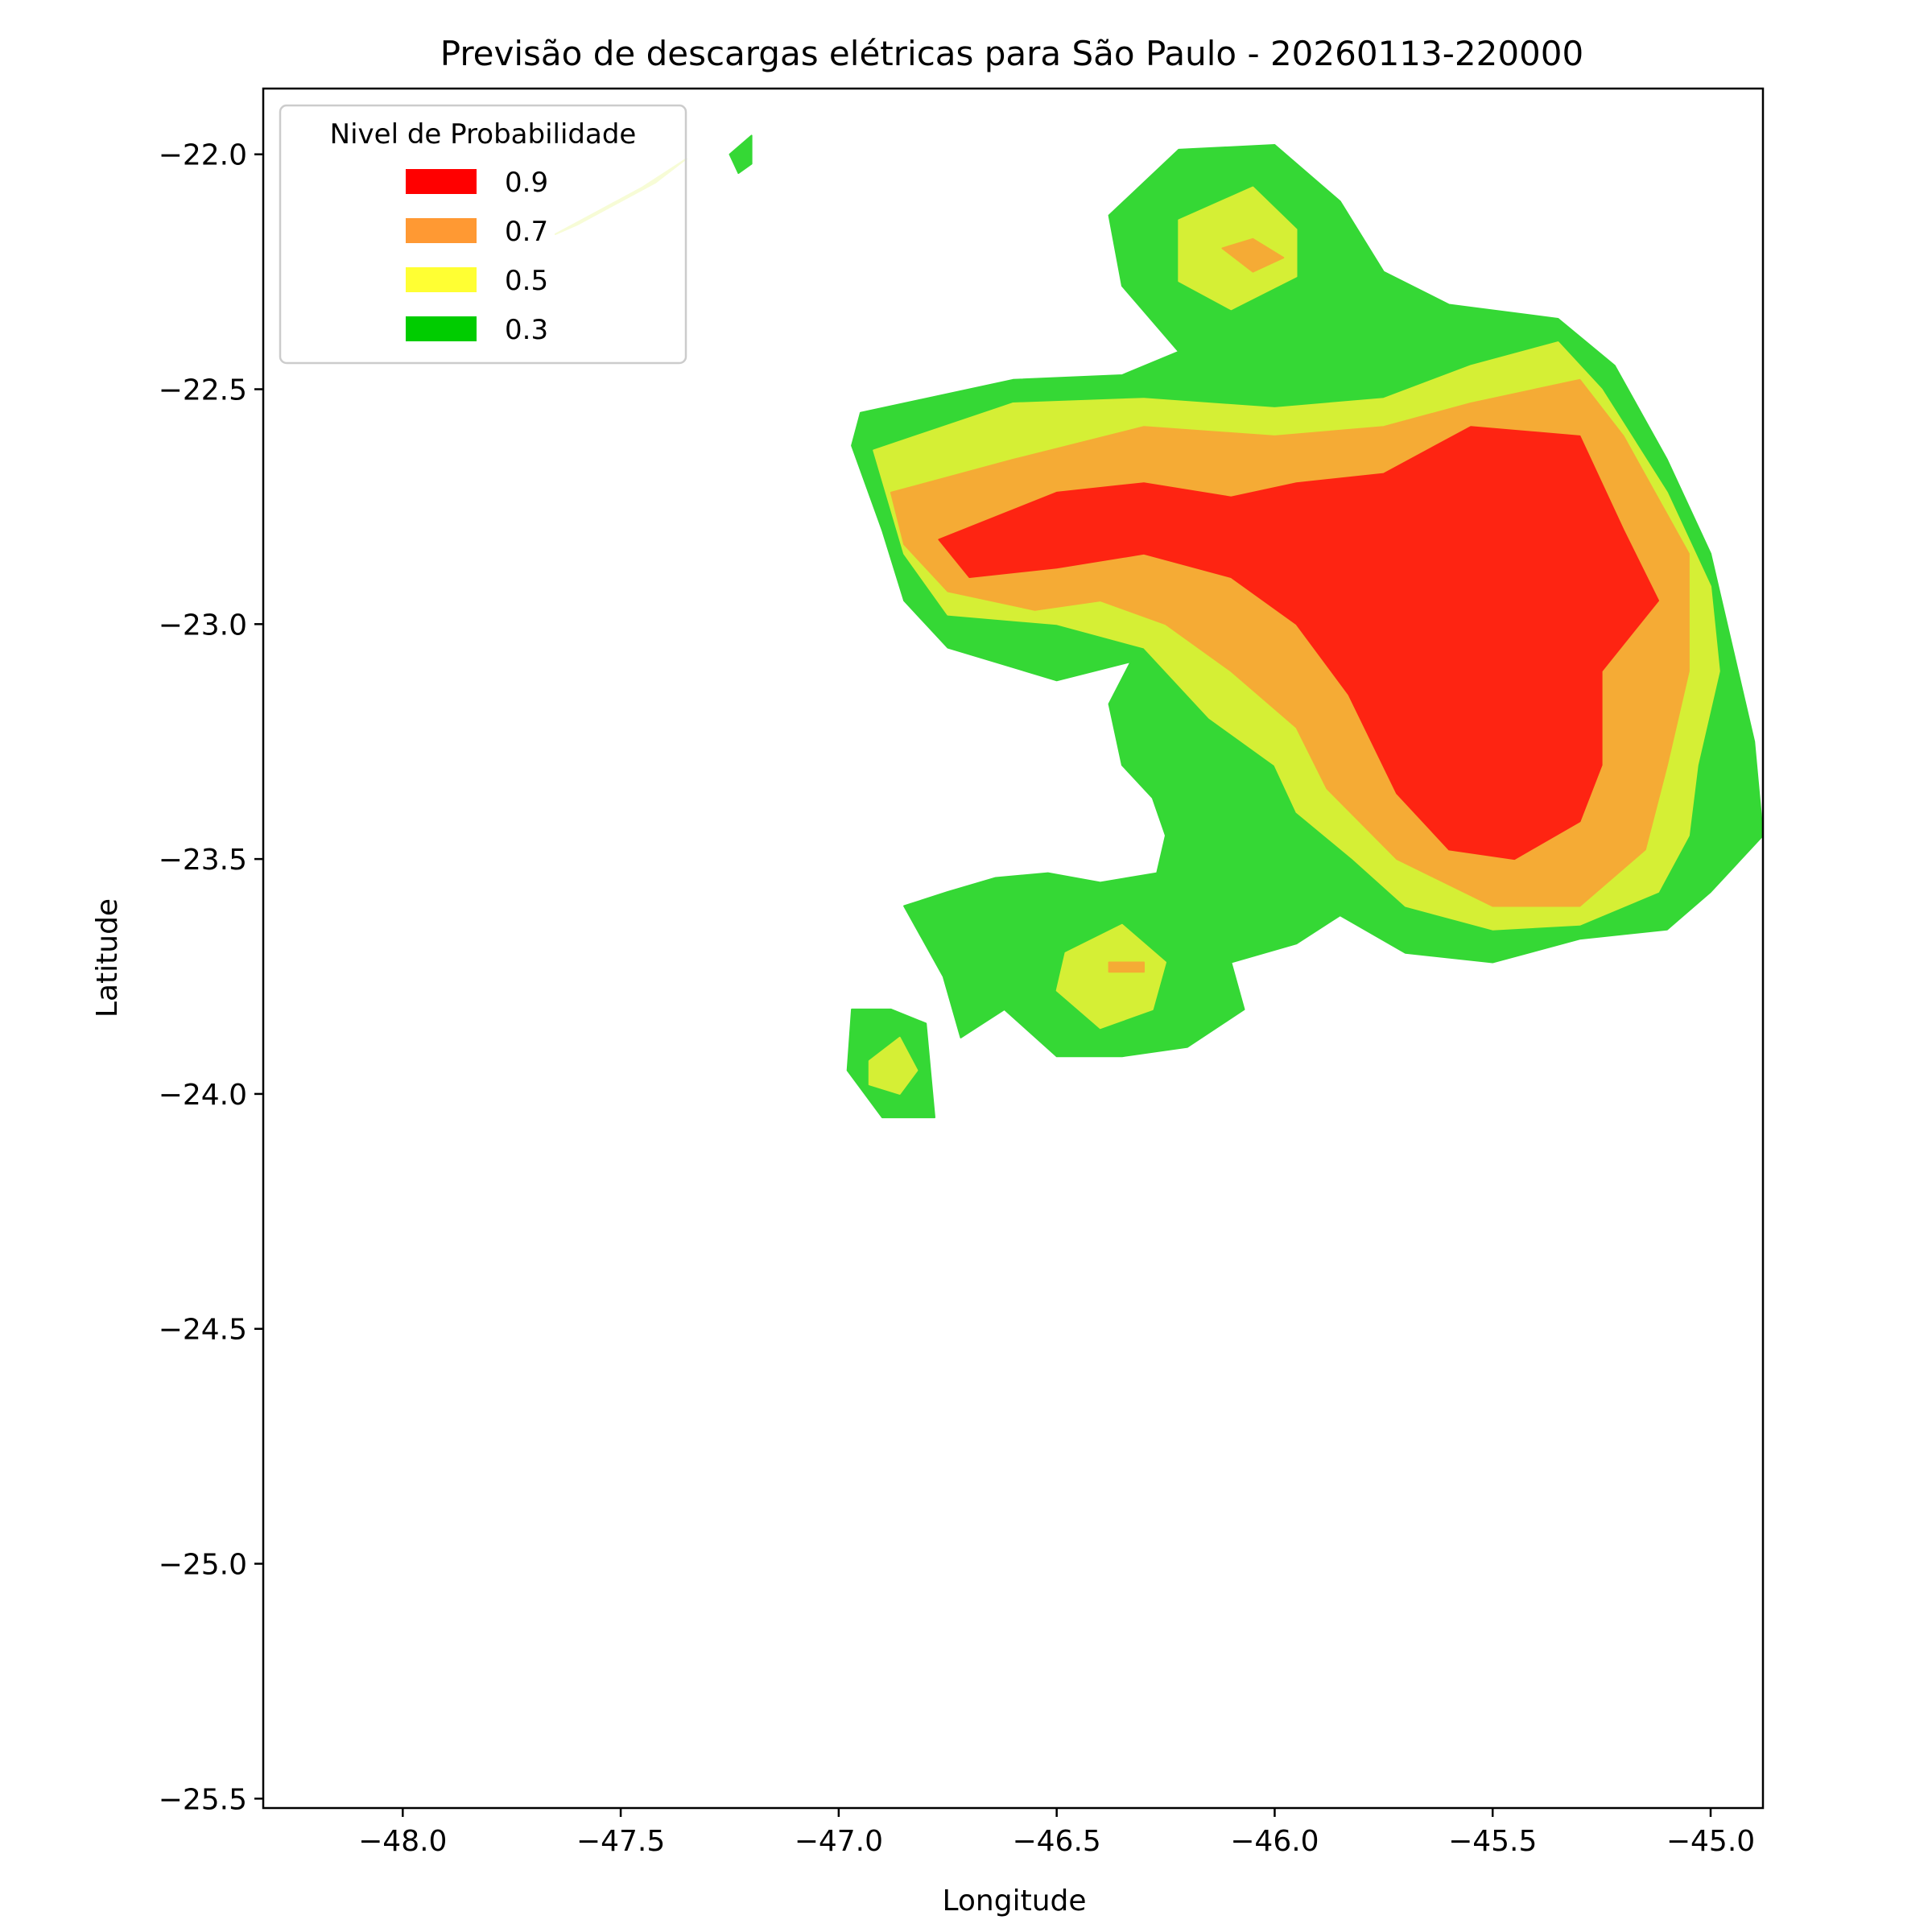 The image size is (1932, 1932). I want to click on legend-entry-label: 0.5, so click(526, 281).